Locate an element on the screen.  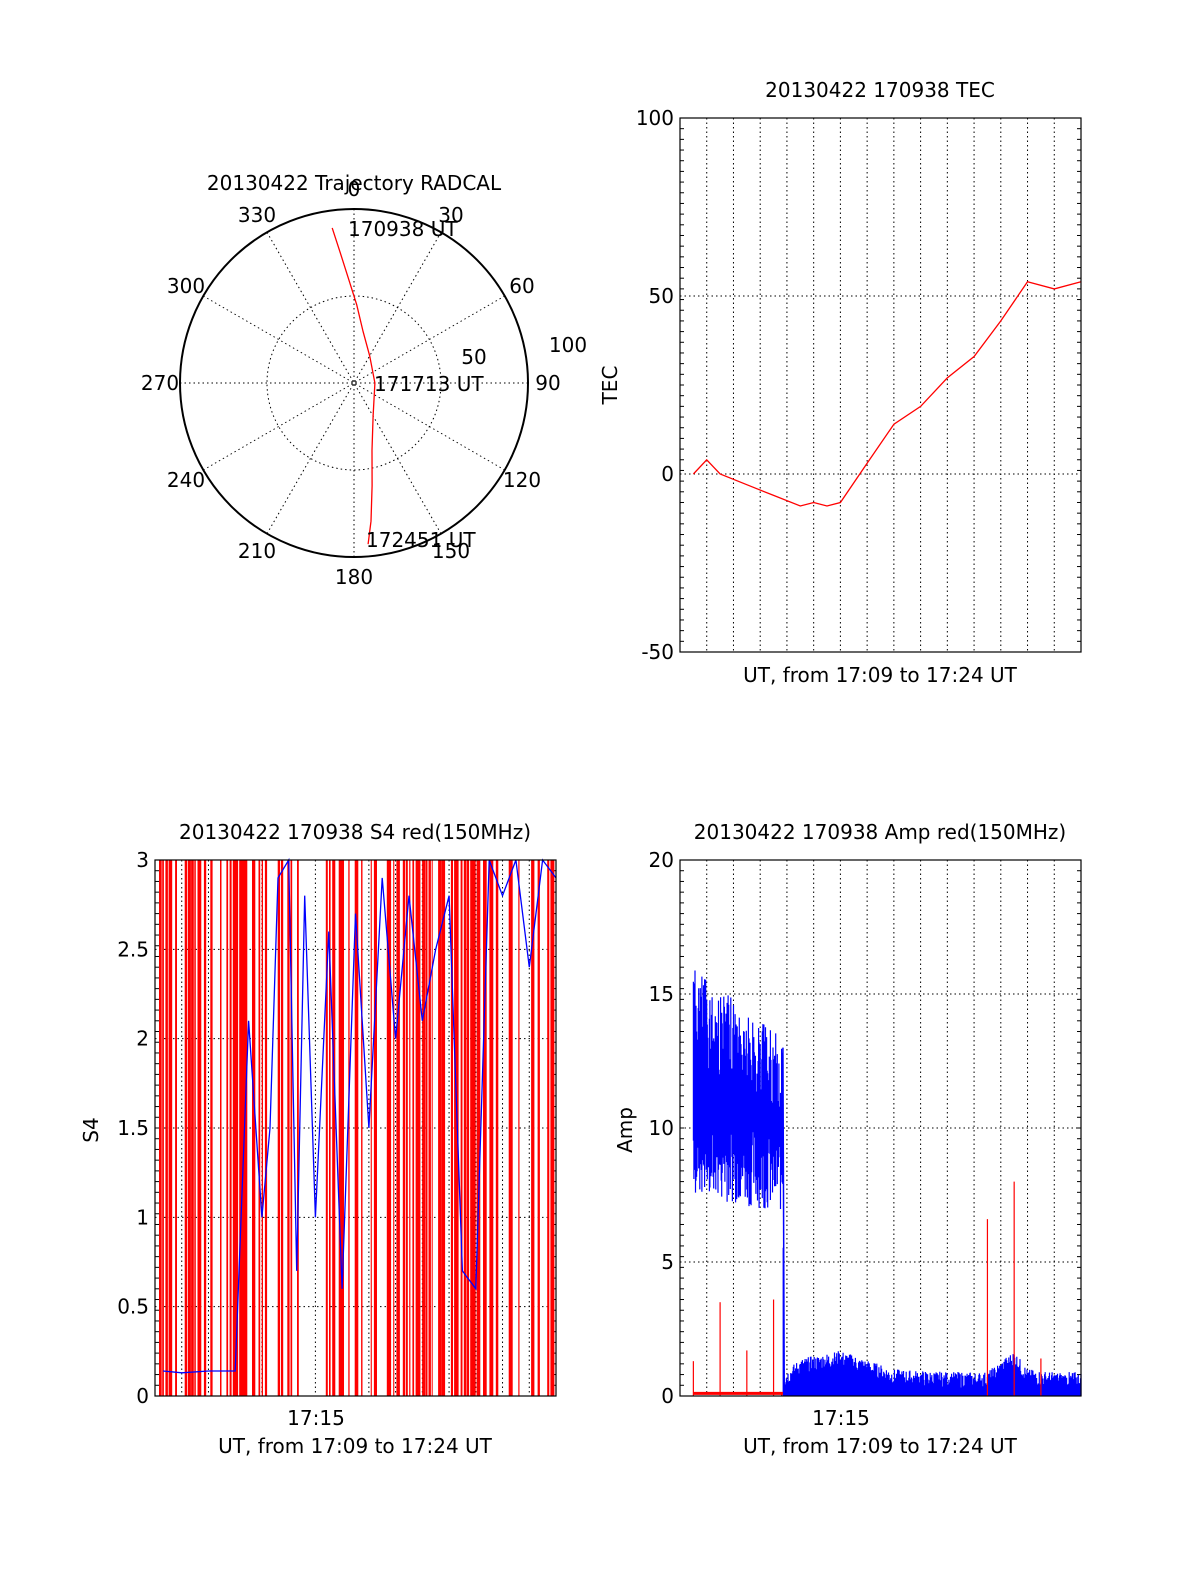
polar-angle-label: 240 is located at coordinates (186, 480).